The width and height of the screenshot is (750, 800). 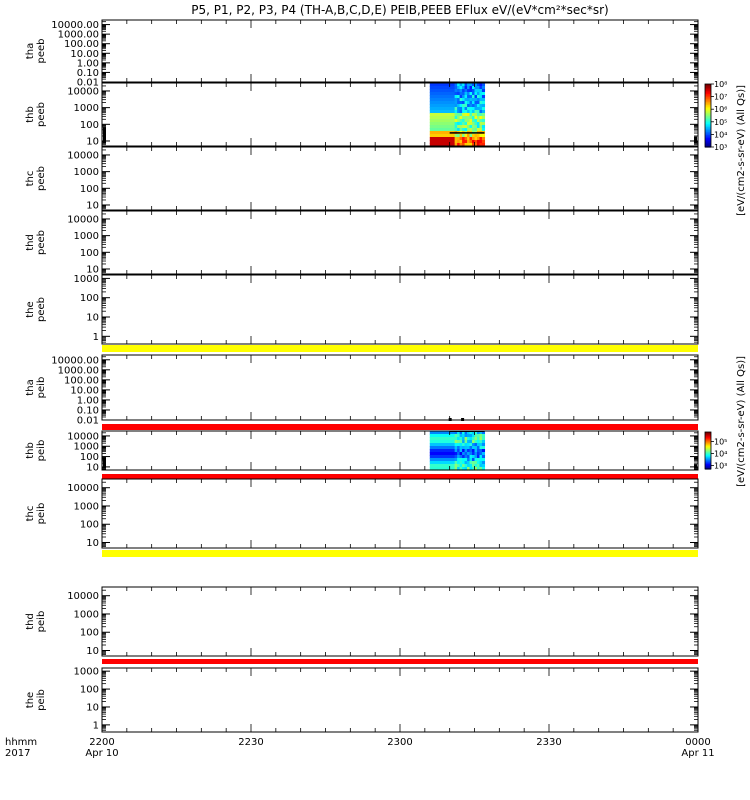 I want to click on spectrogram-thb-peib, so click(x=400, y=444).